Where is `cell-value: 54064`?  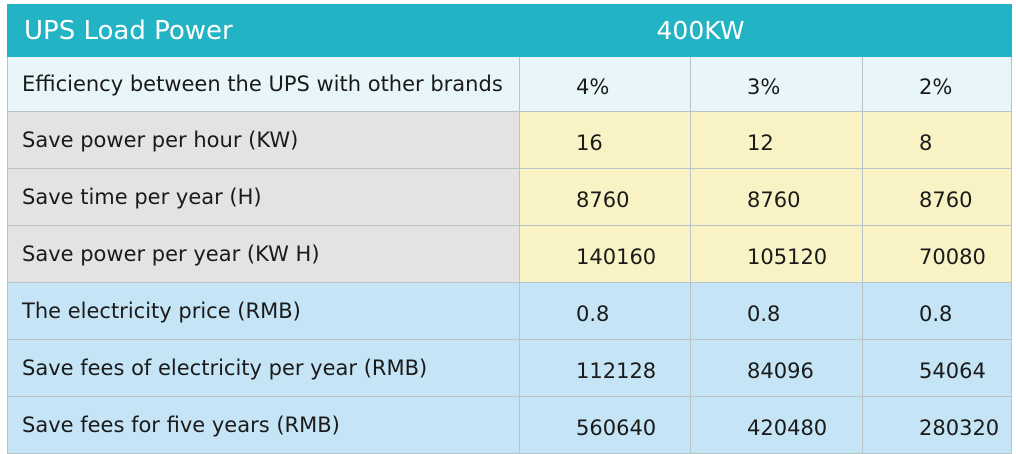 cell-value: 54064 is located at coordinates (937, 368).